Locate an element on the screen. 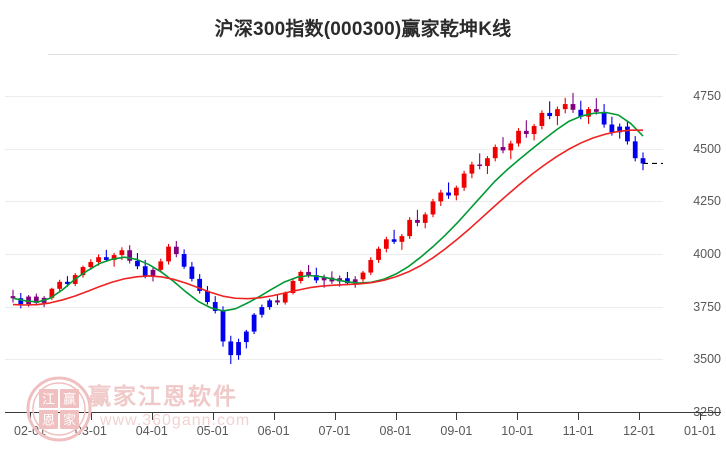  x-tick-label: 10-01 is located at coordinates (517, 431).